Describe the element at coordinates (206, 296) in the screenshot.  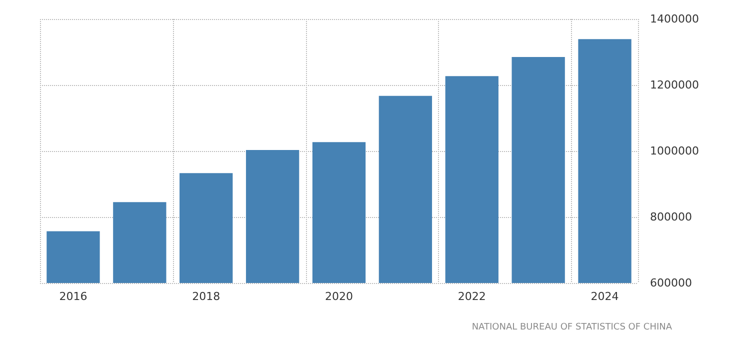
I see `x-tick-label: 2018` at that location.